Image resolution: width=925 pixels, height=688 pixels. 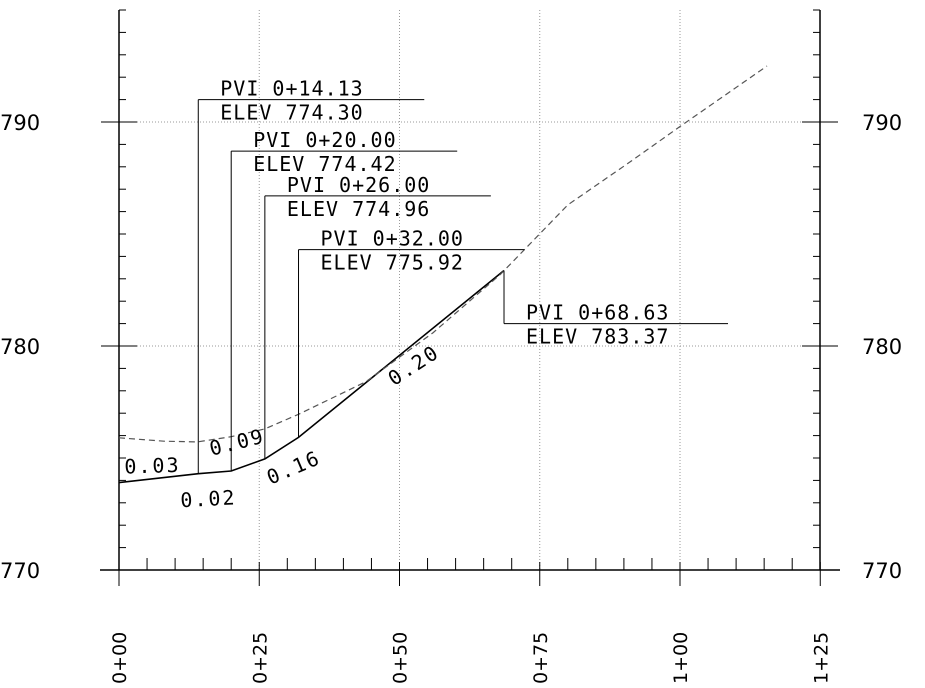 What do you see at coordinates (821, 658) in the screenshot?
I see `x-tick-label: 1+25` at bounding box center [821, 658].